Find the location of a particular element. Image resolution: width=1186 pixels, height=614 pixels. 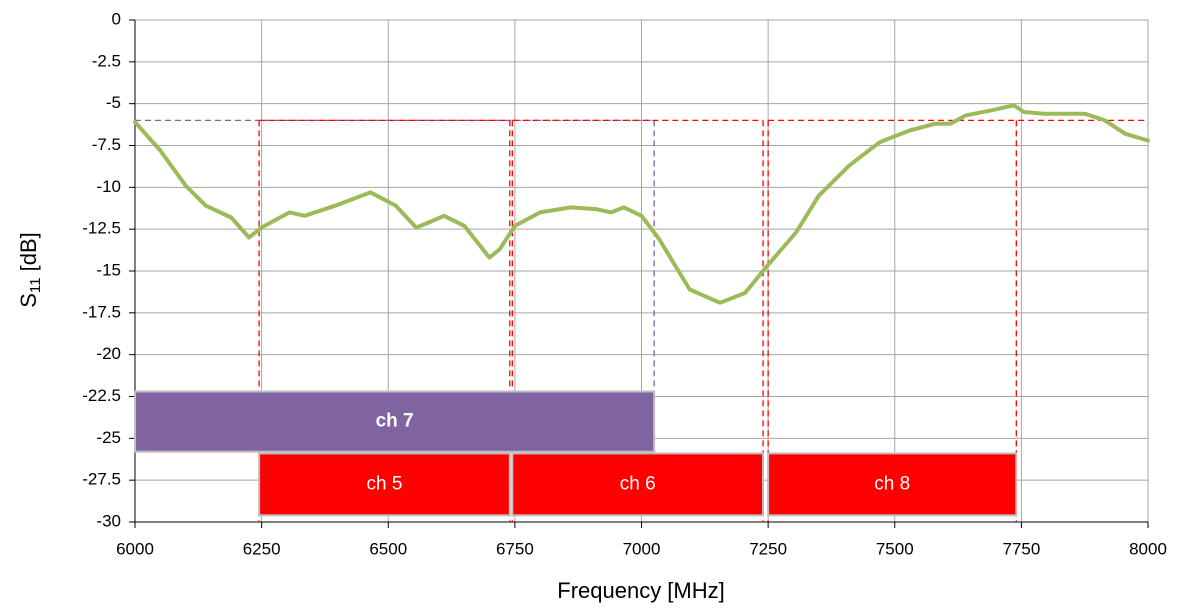

x-tick-label: 7500 is located at coordinates (895, 548).